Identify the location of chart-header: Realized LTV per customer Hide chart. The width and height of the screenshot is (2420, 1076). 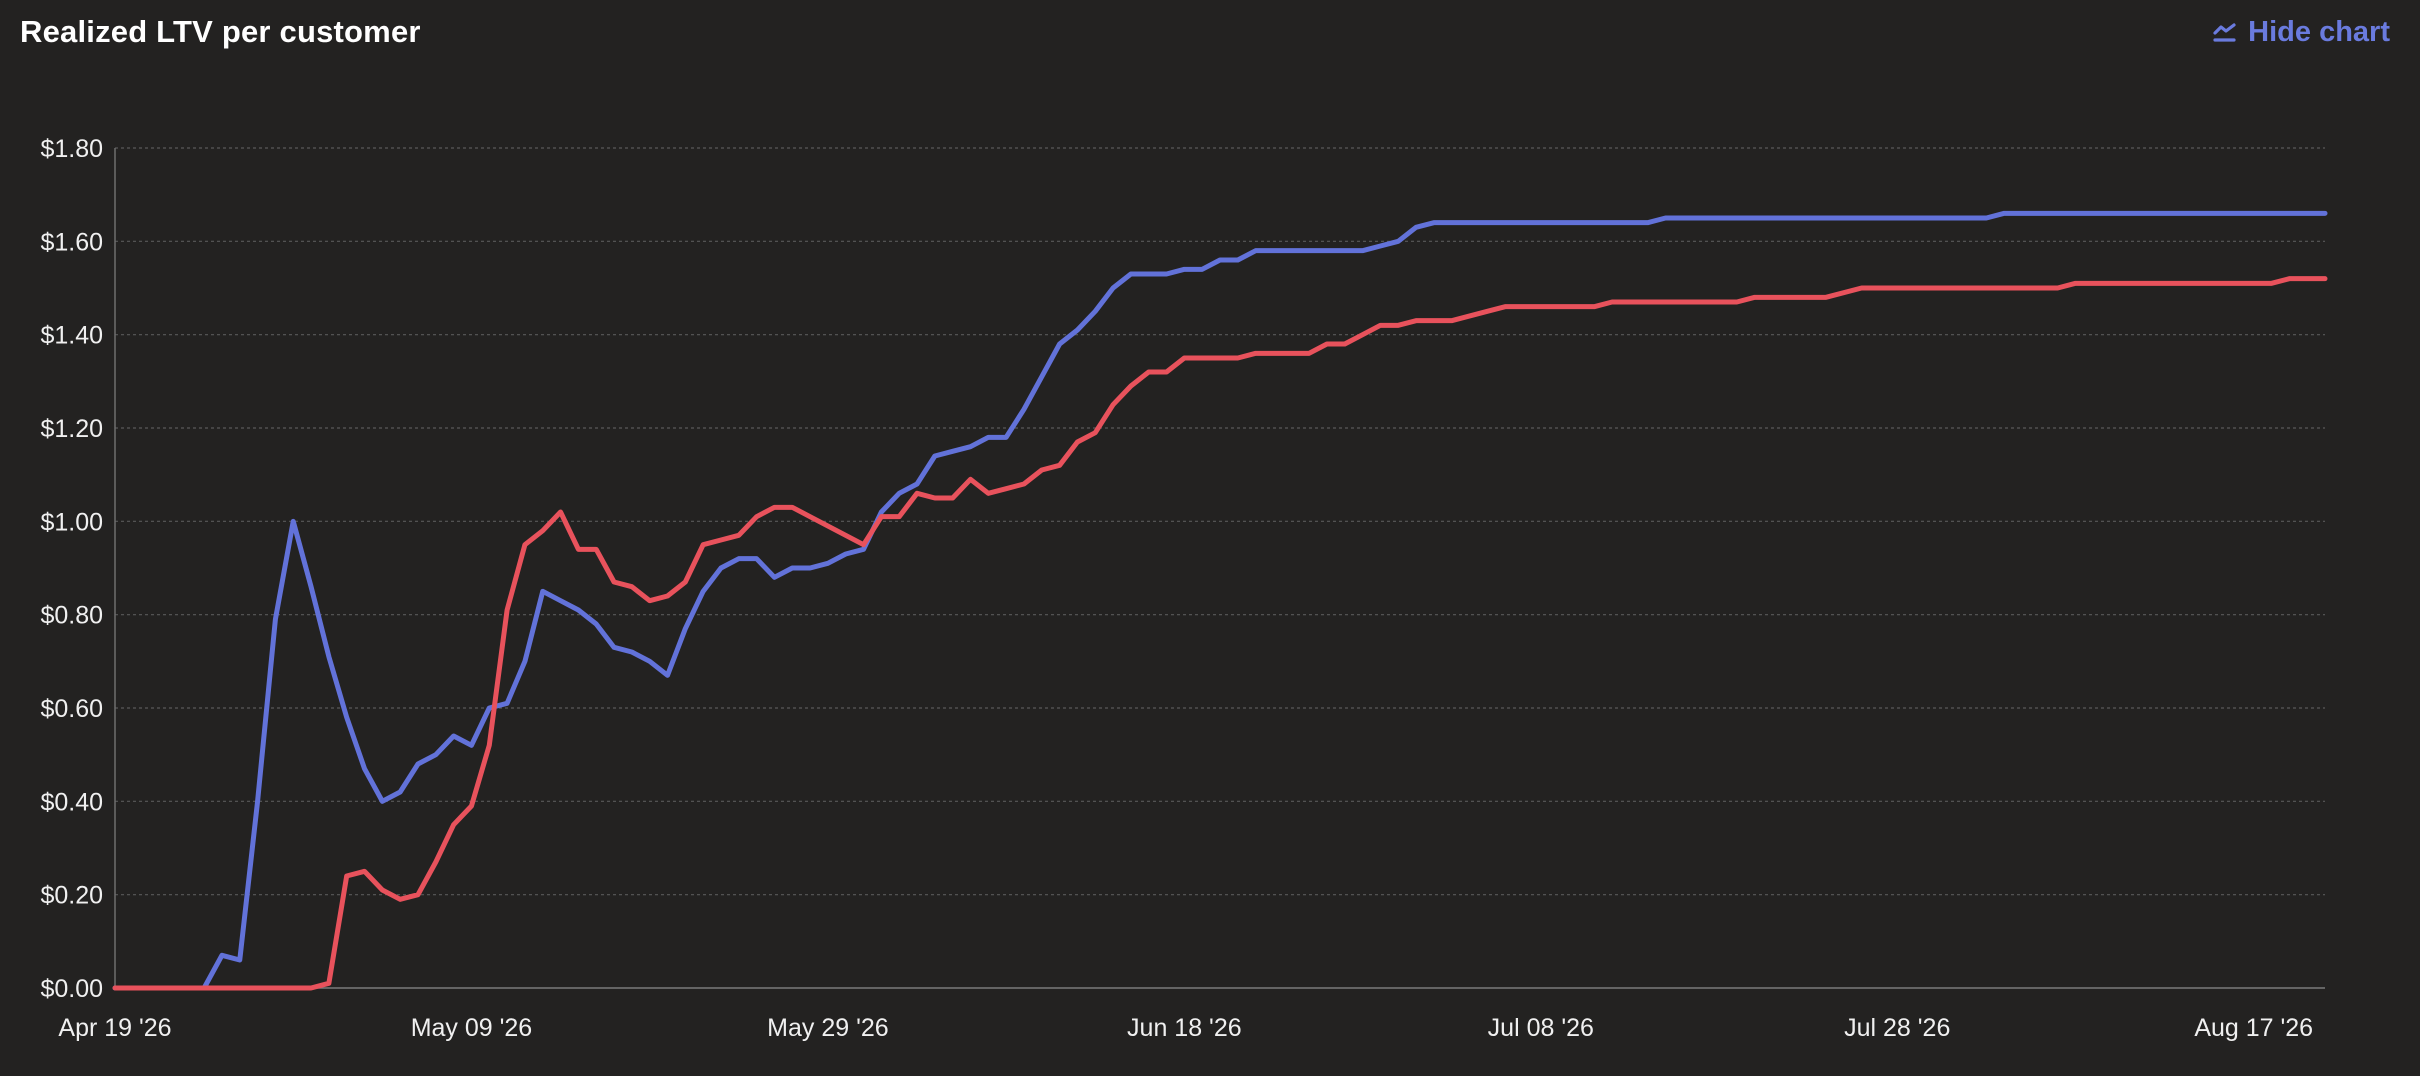
(1205, 36).